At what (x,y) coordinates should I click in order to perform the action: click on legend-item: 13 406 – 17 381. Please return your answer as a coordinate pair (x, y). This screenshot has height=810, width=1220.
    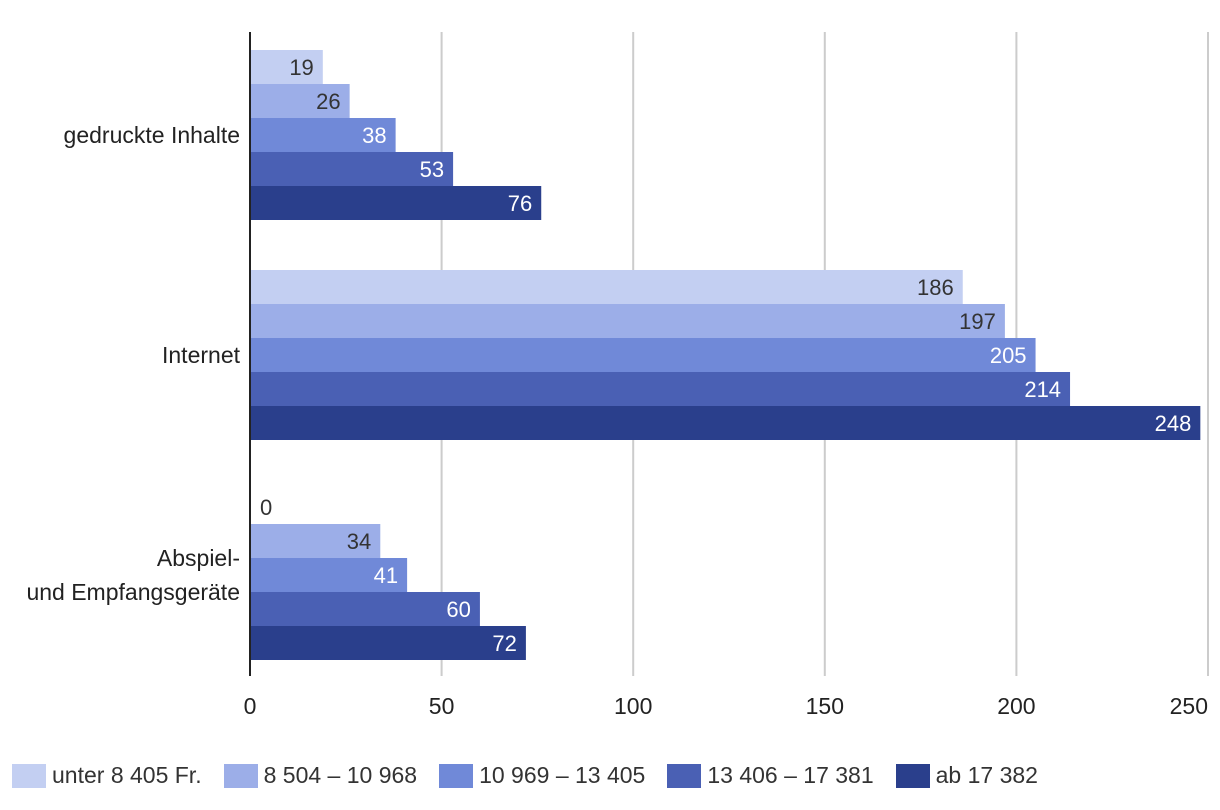
    Looking at the image, I should click on (770, 775).